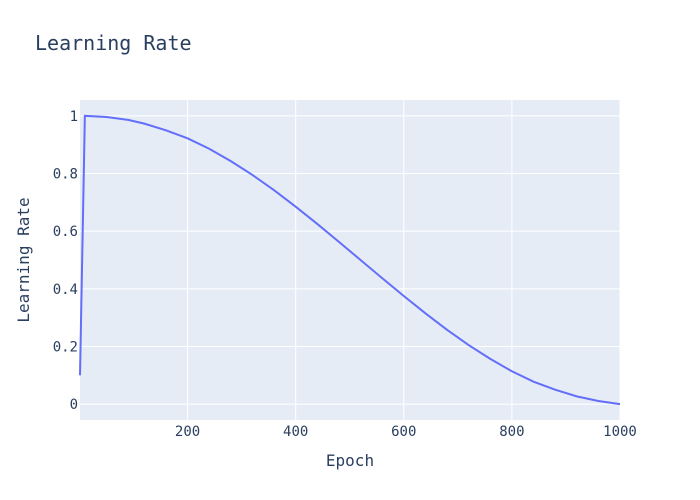 The width and height of the screenshot is (700, 500). What do you see at coordinates (65, 290) in the screenshot?
I see `y-tick-label: 0.4` at bounding box center [65, 290].